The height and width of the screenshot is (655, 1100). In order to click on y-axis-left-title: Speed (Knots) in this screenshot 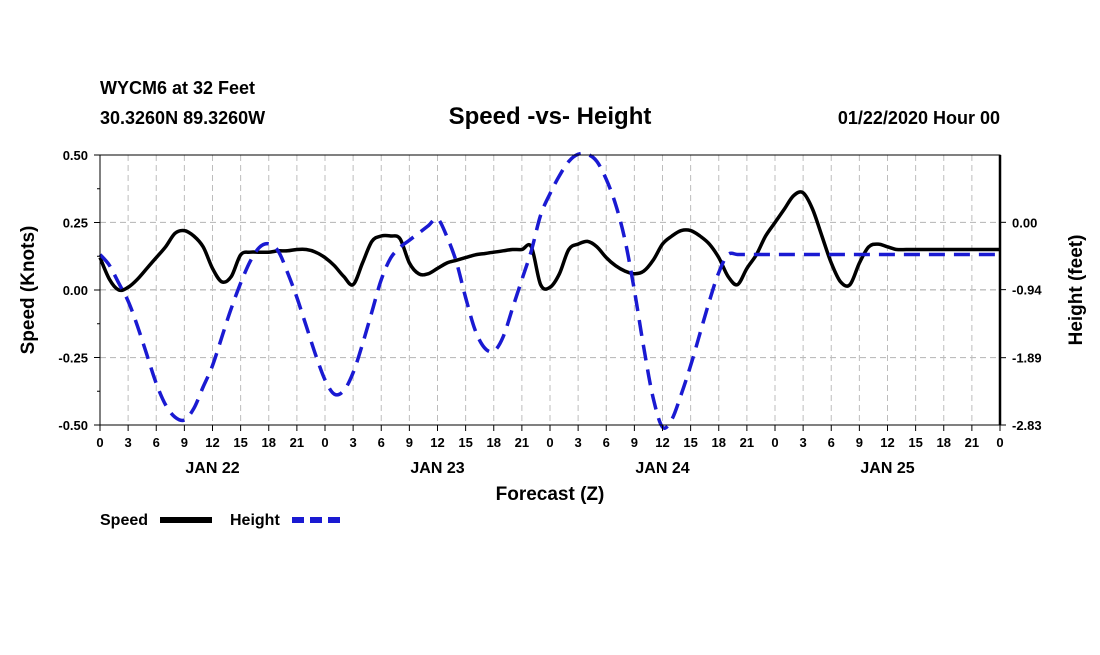, I will do `click(28, 290)`.